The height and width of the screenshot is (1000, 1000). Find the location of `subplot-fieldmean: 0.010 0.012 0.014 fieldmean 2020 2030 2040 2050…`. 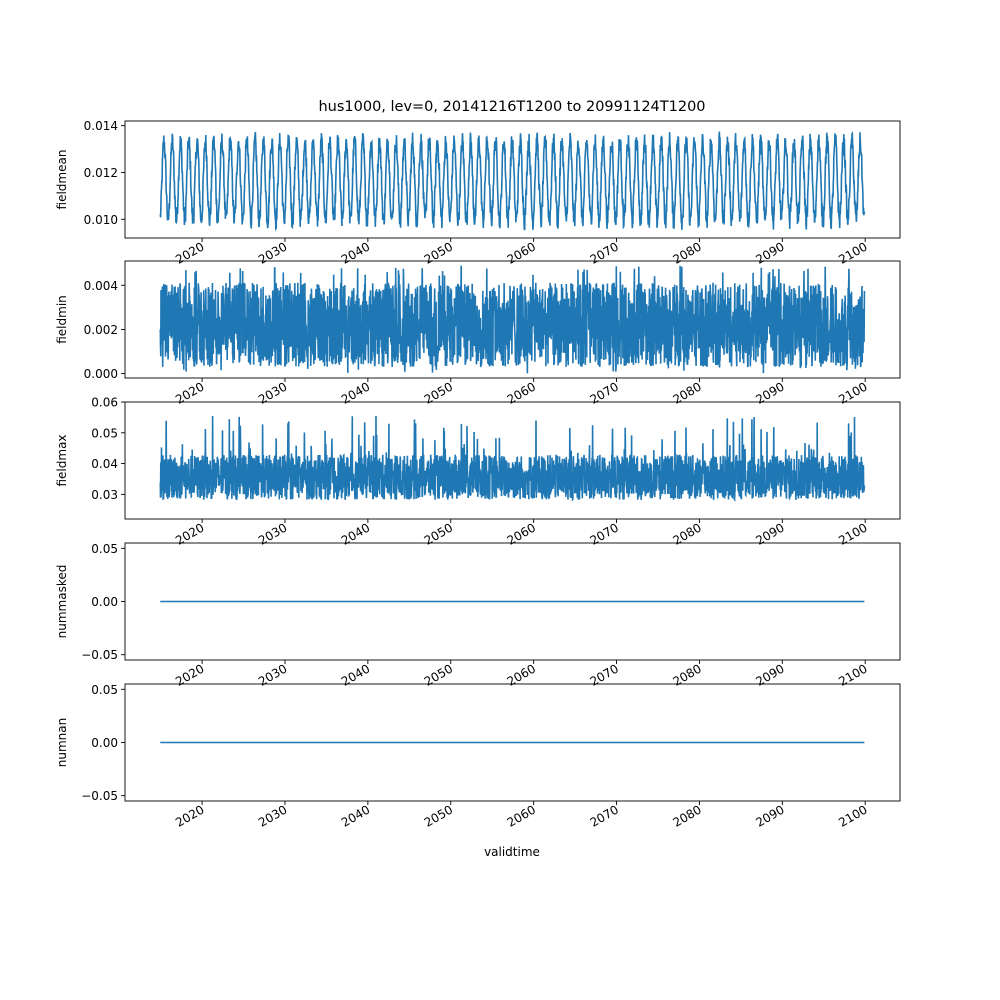

subplot-fieldmean: 0.010 0.012 0.014 fieldmean 2020 2030 2040 2050… is located at coordinates (478, 193).